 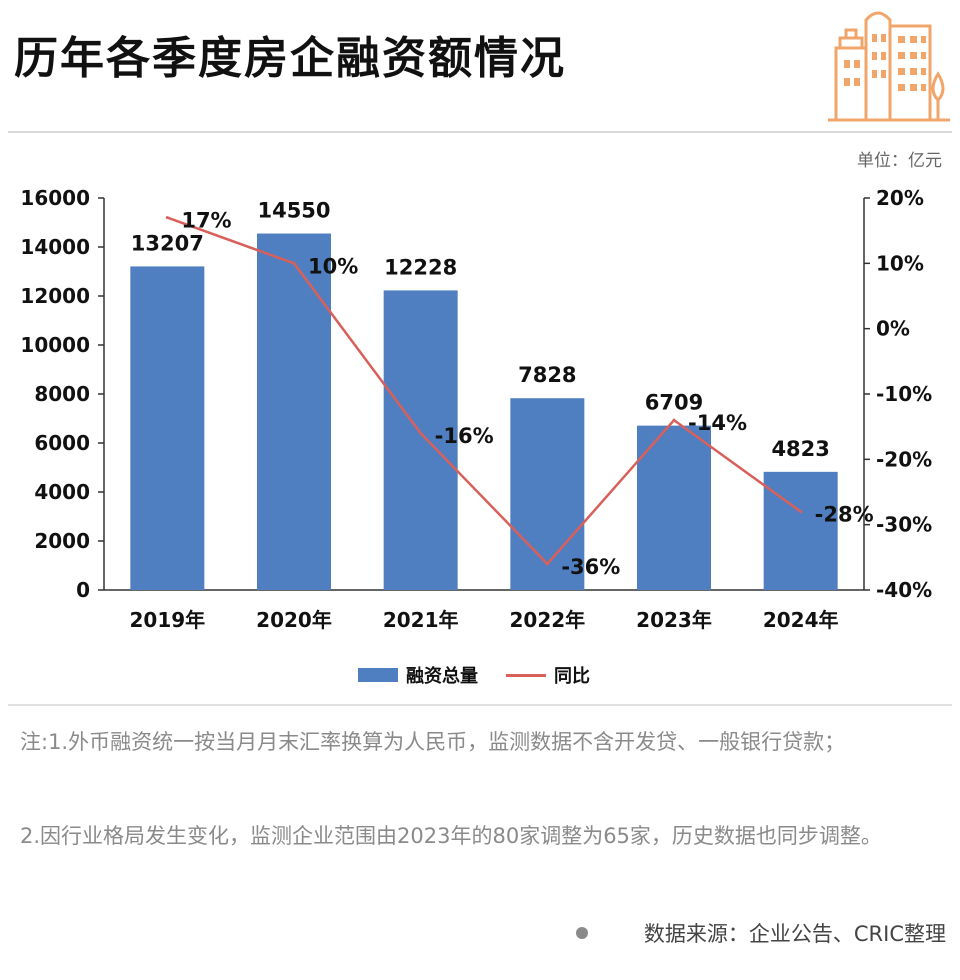 I want to click on yoy-value-label: 17%, so click(x=206, y=221).